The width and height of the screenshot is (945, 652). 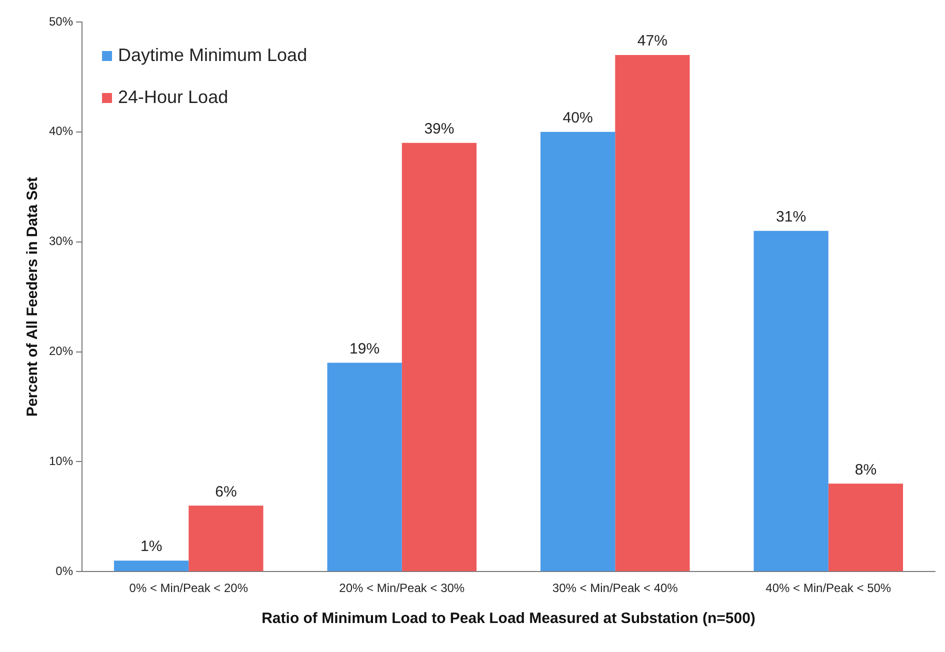 What do you see at coordinates (151, 547) in the screenshot?
I see `data-label: 1%` at bounding box center [151, 547].